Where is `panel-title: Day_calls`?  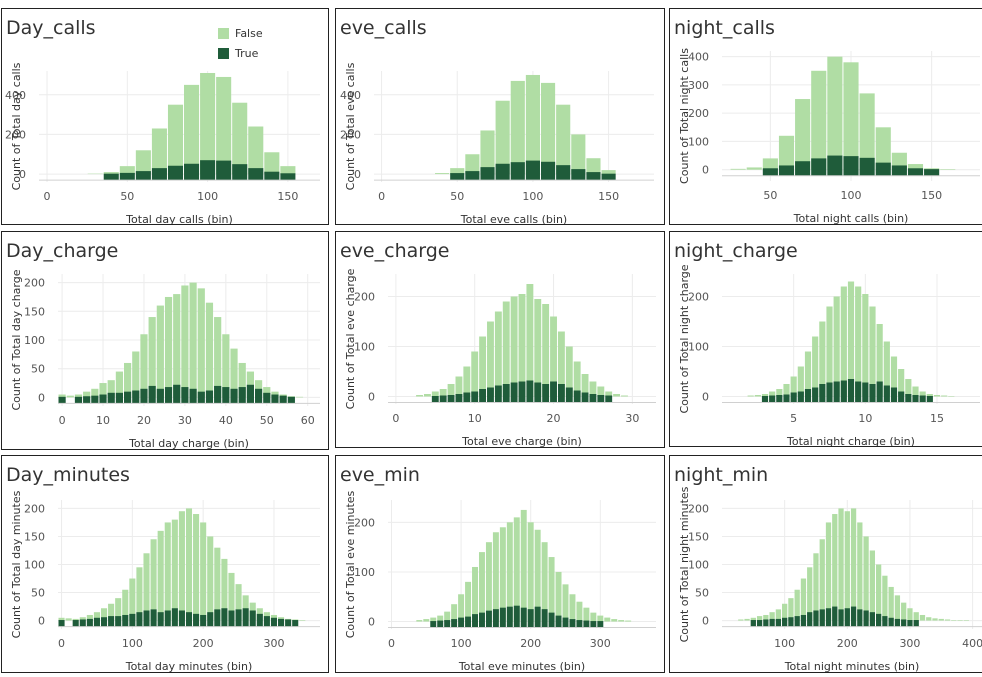
panel-title: Day_calls is located at coordinates (51, 28).